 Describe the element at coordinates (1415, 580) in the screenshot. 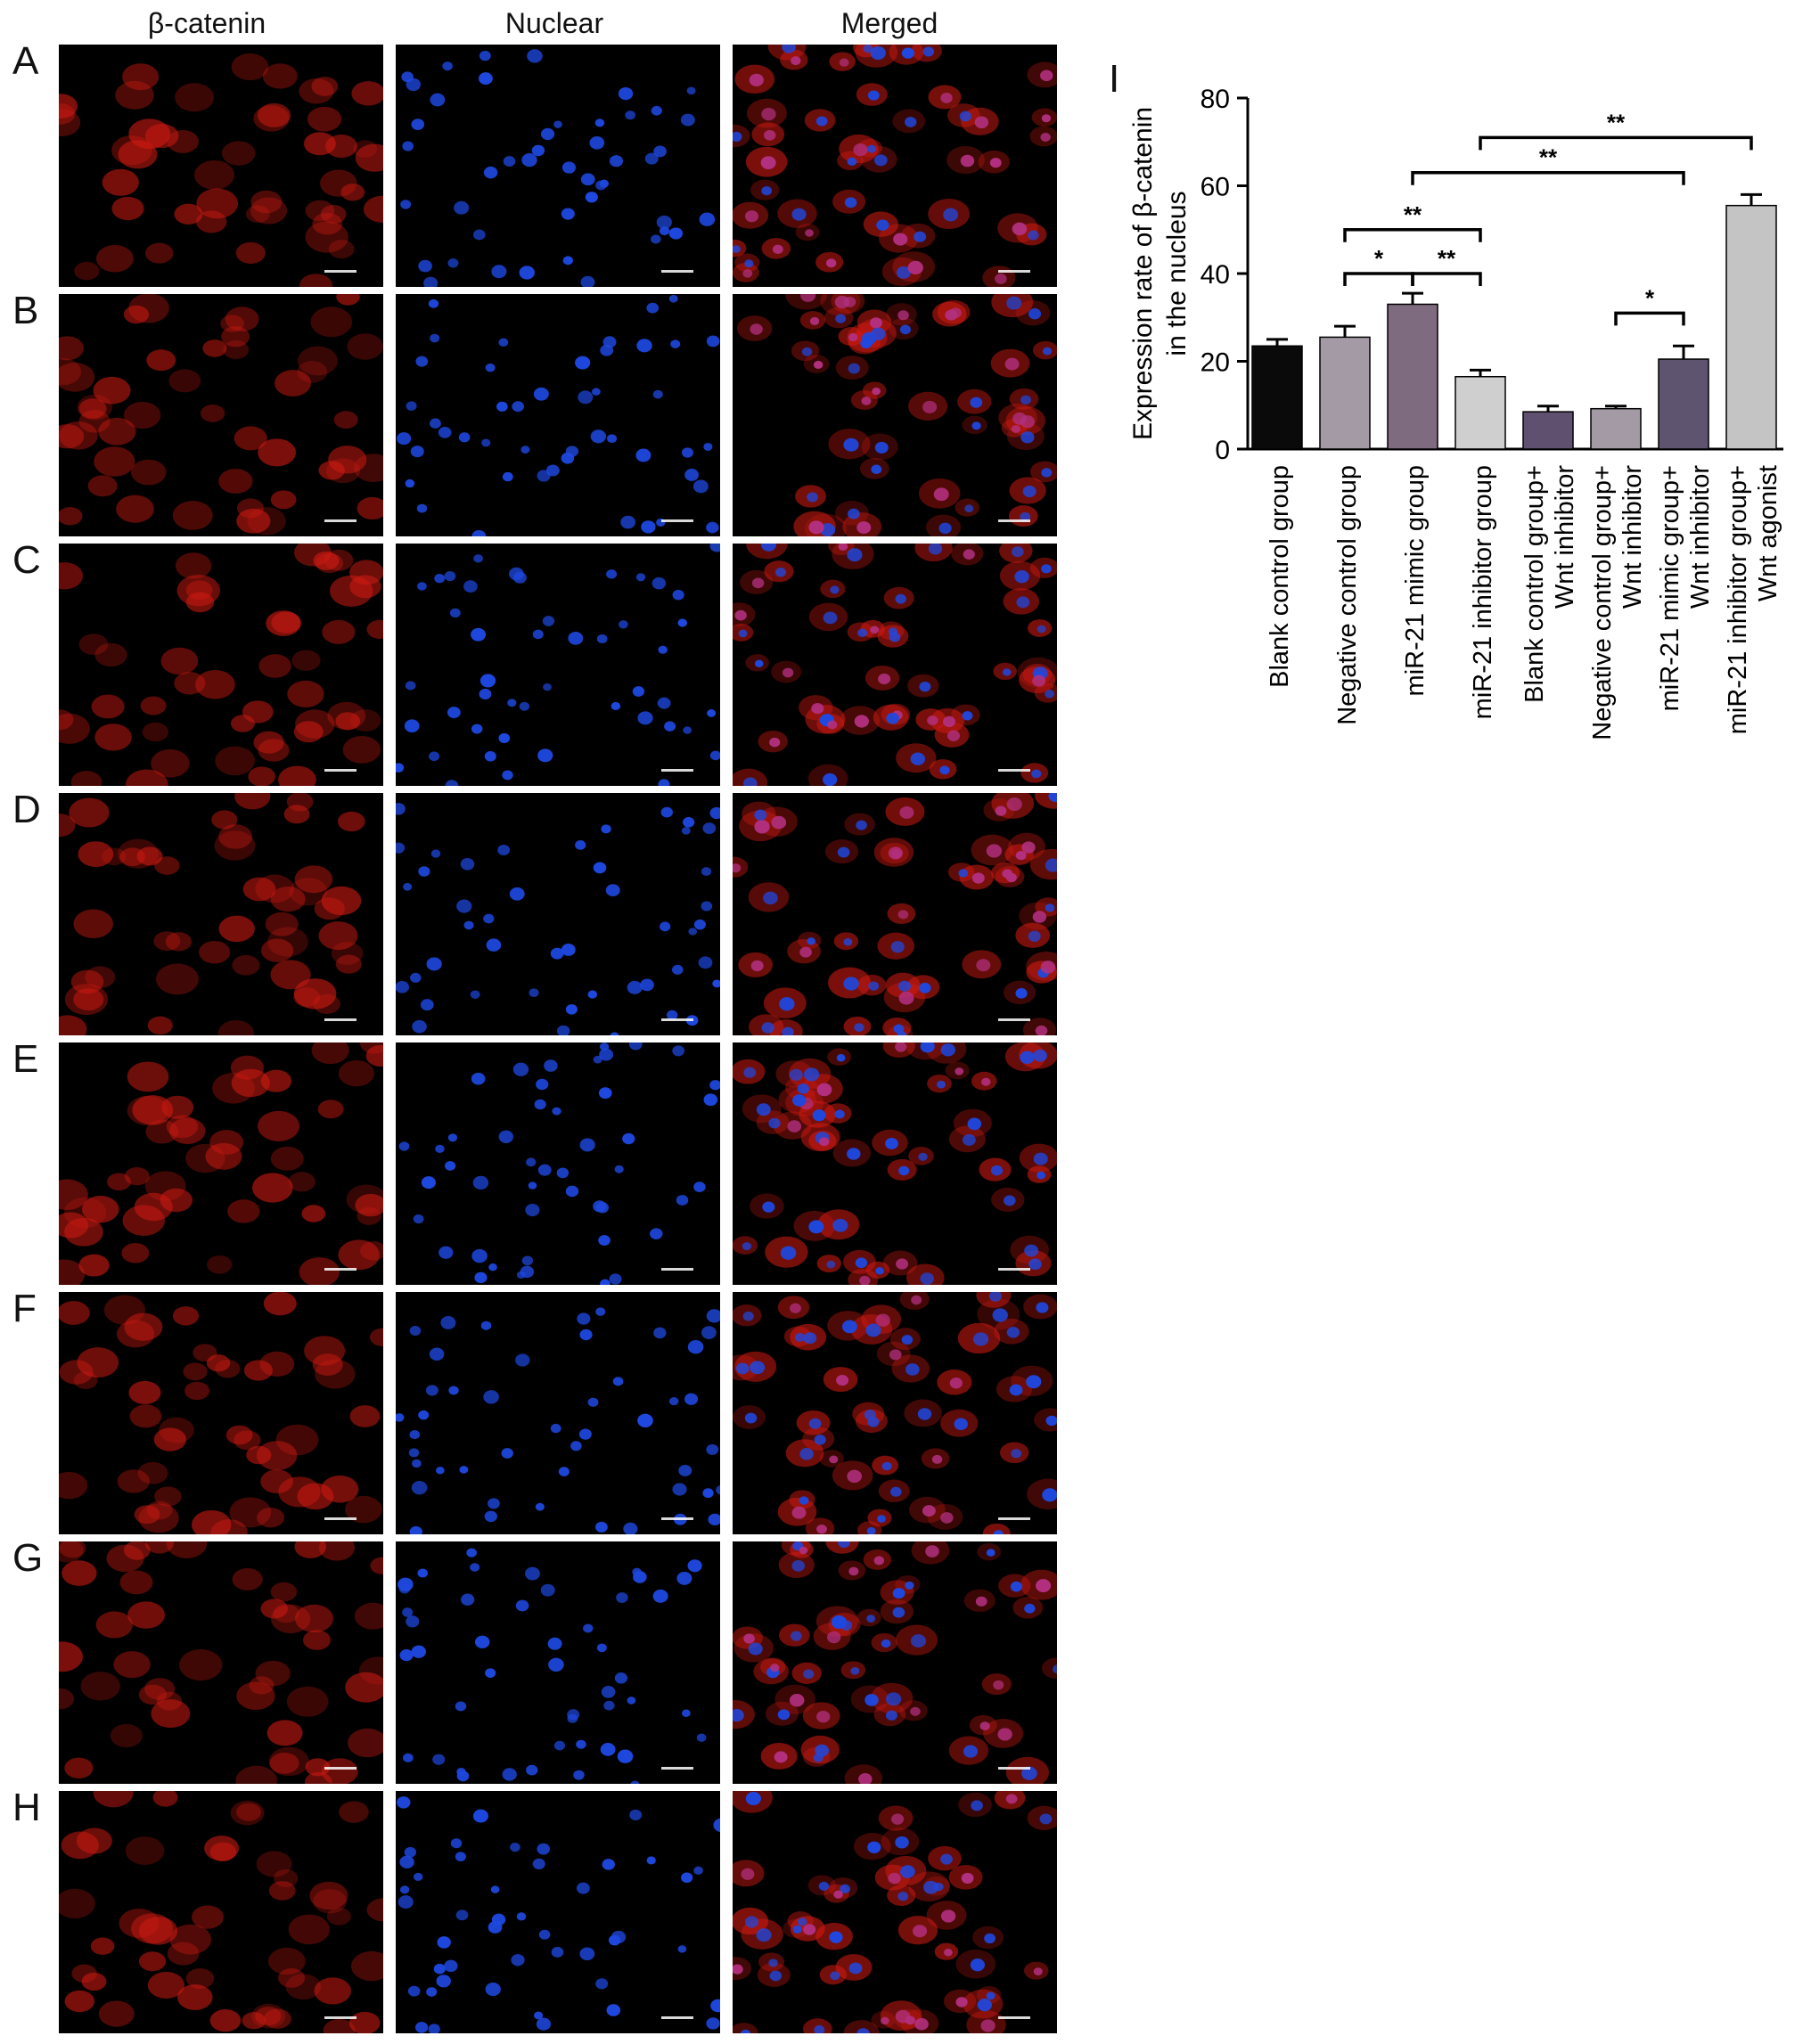

I see `category-label: miR-21 mimic group` at that location.